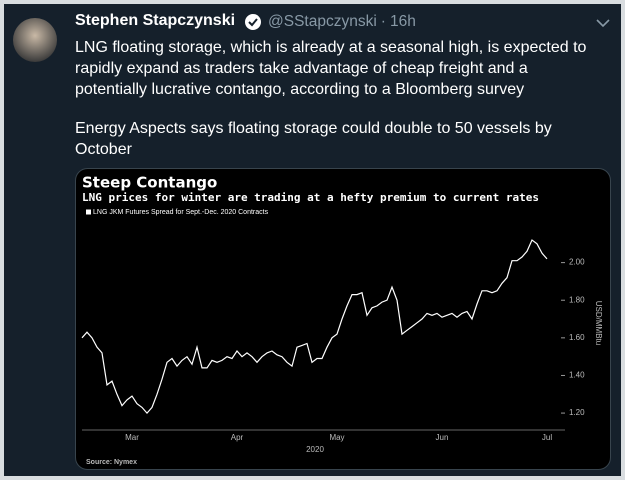 Image resolution: width=625 pixels, height=480 pixels. Describe the element at coordinates (149, 183) in the screenshot. I see `chart-title: Steep Contango` at that location.